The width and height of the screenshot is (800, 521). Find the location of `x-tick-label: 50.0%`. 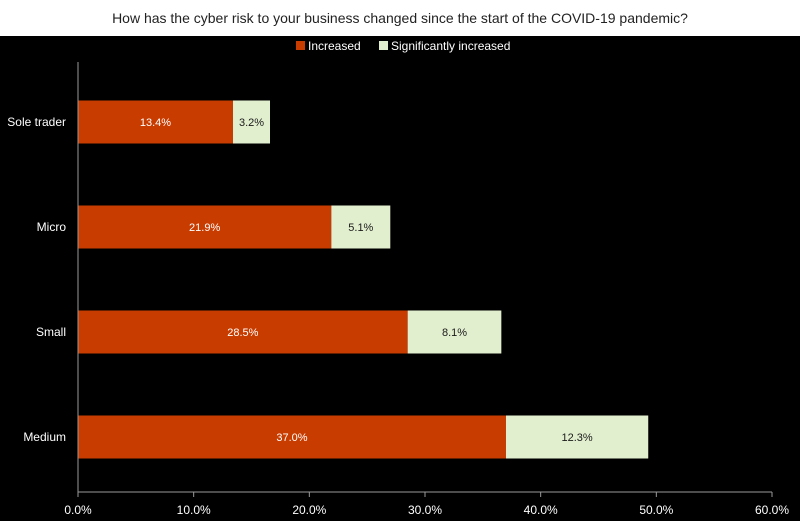

x-tick-label: 50.0% is located at coordinates (656, 510).